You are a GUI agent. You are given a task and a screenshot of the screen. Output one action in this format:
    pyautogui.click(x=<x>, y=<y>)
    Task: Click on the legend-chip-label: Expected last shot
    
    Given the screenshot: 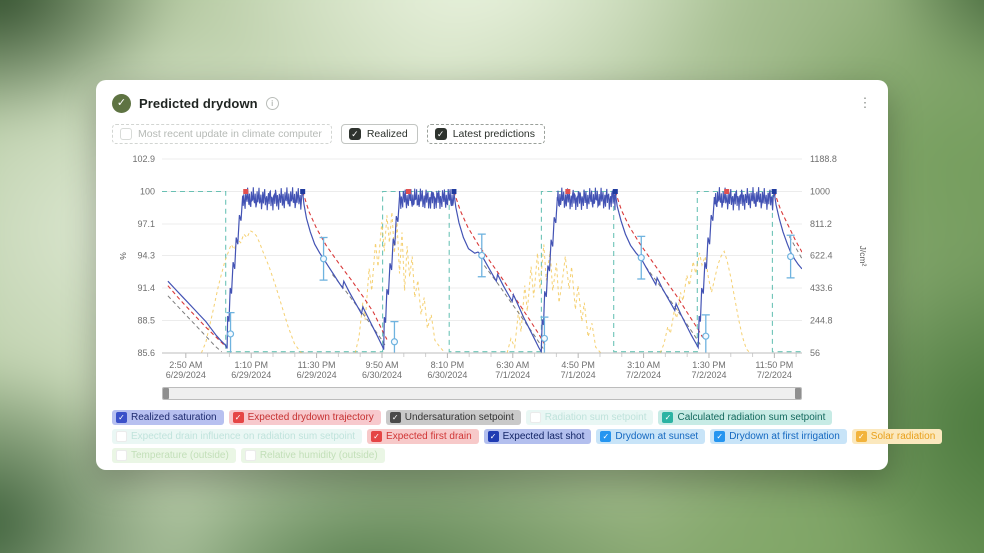 What is the action you would take?
    pyautogui.click(x=543, y=436)
    